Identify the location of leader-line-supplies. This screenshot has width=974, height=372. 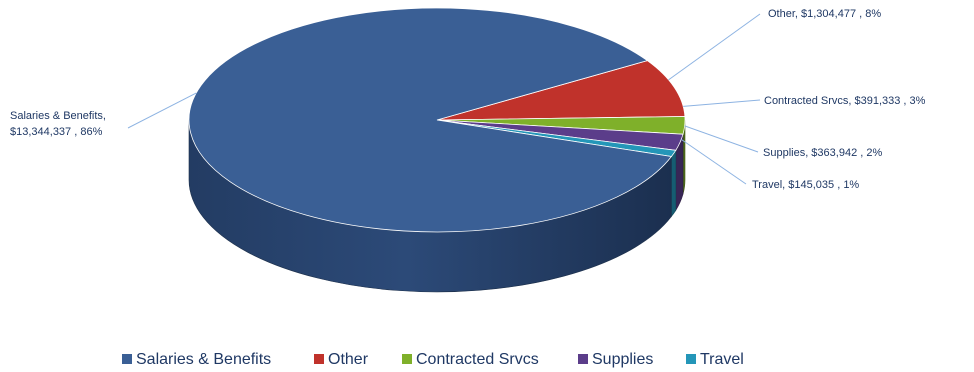
(721, 139).